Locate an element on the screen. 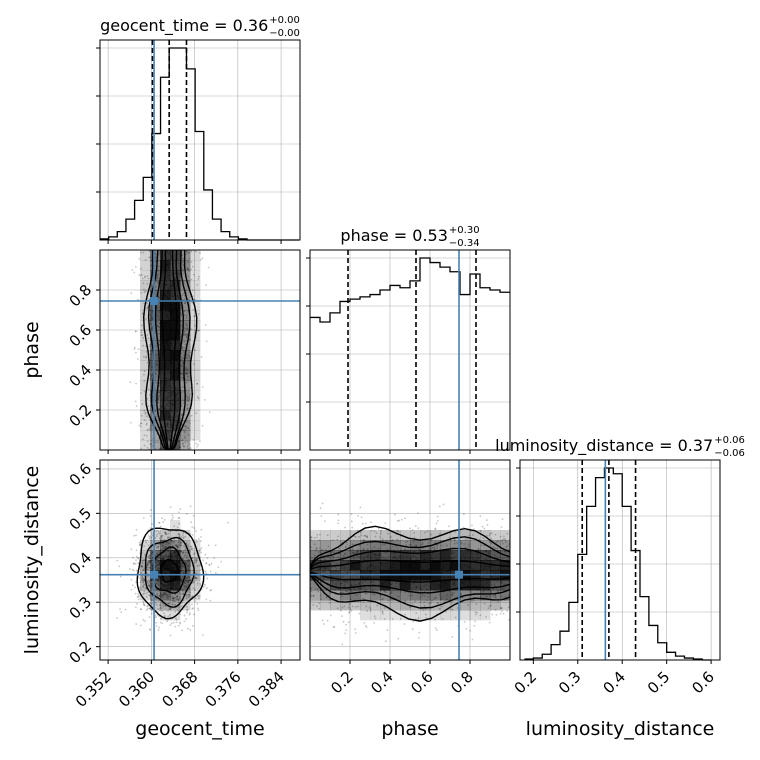  ylabel-phase: phase is located at coordinates (32, 349).